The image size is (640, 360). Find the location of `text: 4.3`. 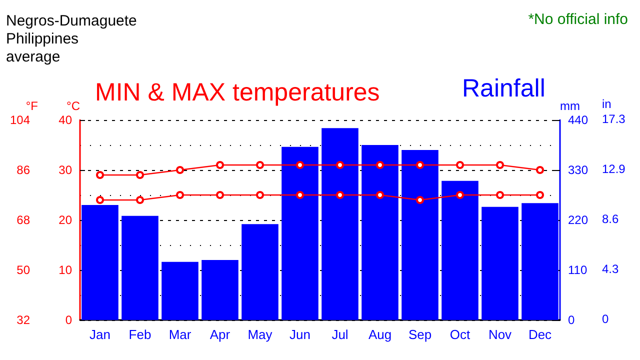

text: 4.3 is located at coordinates (611, 269).